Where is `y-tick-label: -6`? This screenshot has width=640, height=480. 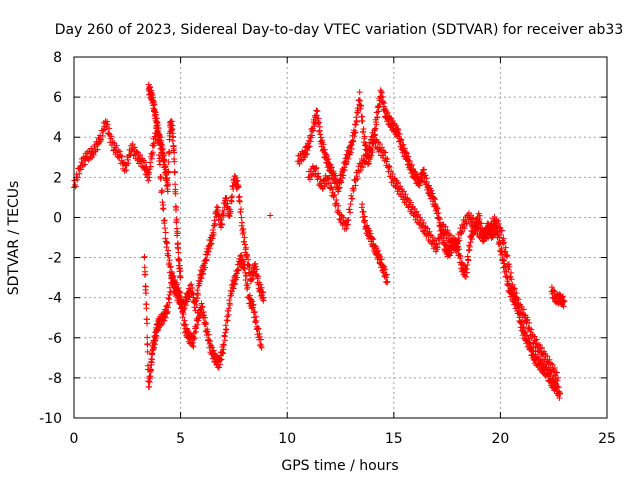 y-tick-label: -6 is located at coordinates (55, 339).